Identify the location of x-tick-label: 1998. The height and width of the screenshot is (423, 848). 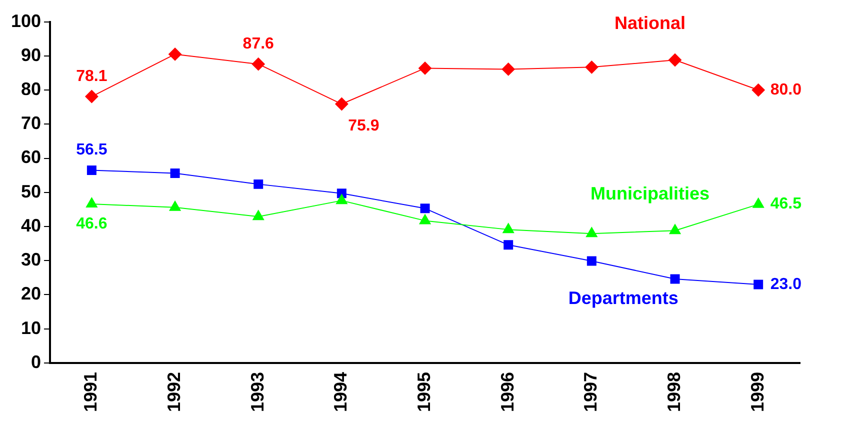
(674, 392).